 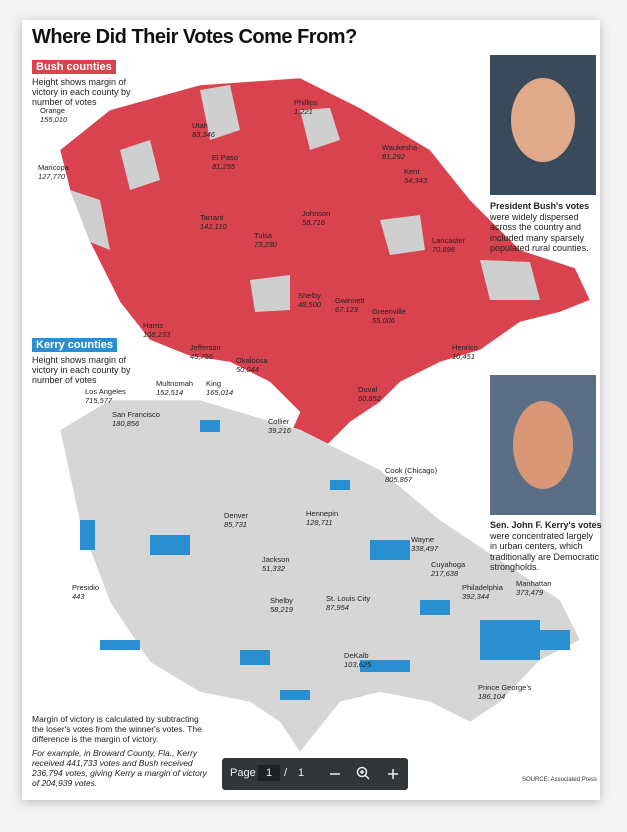 What do you see at coordinates (533, 583) in the screenshot?
I see `county-name: Manhattan` at bounding box center [533, 583].